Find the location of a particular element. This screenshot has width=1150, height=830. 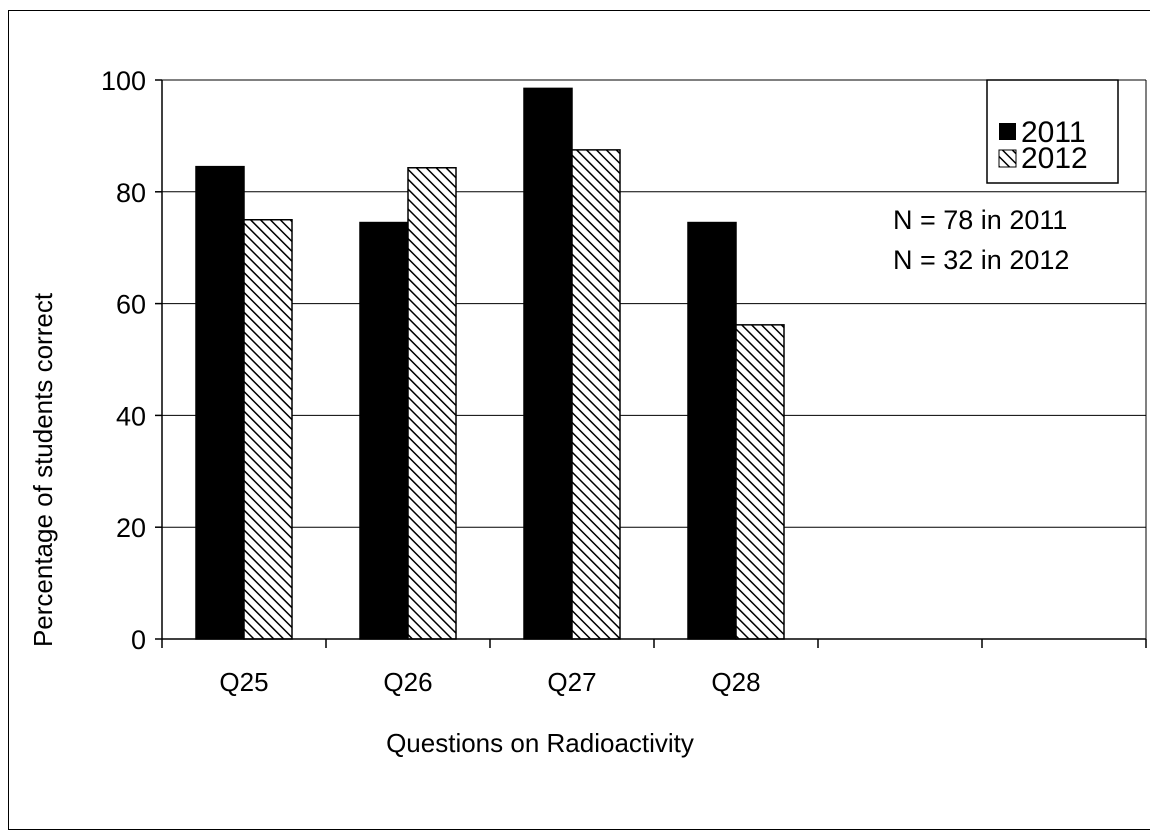

bar-2011-Q26 is located at coordinates (384, 430).